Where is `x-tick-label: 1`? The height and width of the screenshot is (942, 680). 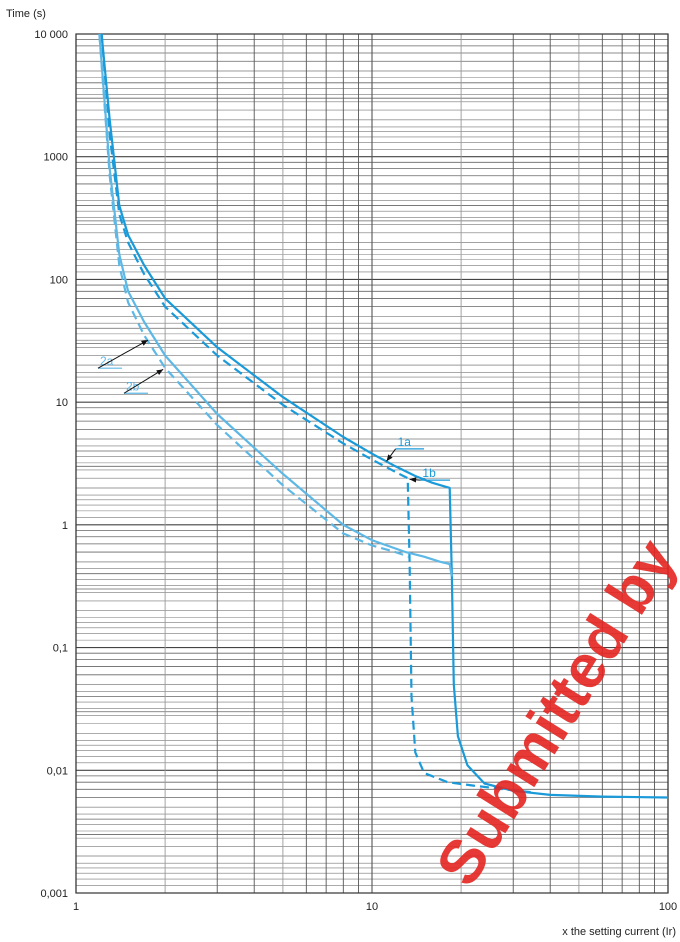
x-tick-label: 1 is located at coordinates (76, 907).